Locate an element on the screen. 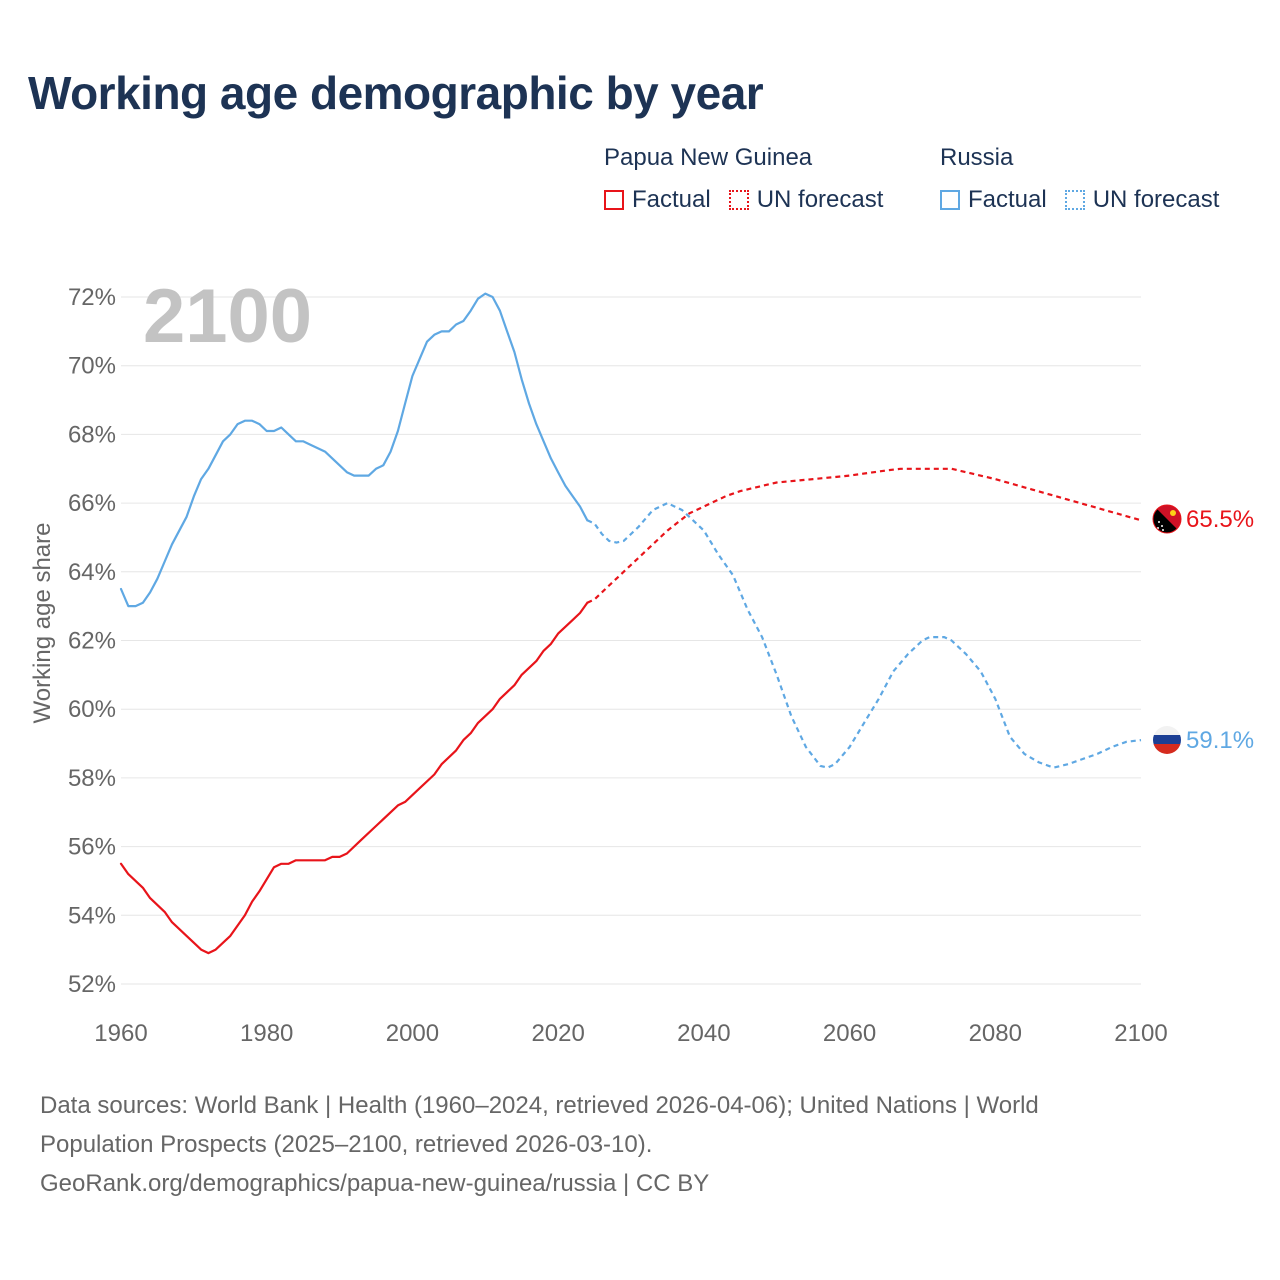  y-tick-label: 52% is located at coordinates (92, 984).